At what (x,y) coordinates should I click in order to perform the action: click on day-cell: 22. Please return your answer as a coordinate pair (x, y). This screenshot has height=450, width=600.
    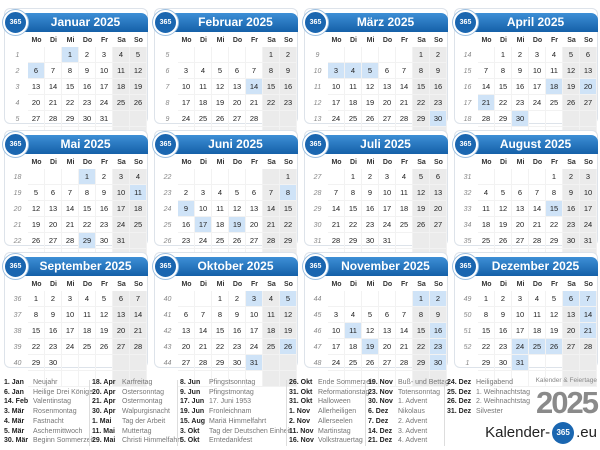
    Looking at the image, I should click on (486, 347).